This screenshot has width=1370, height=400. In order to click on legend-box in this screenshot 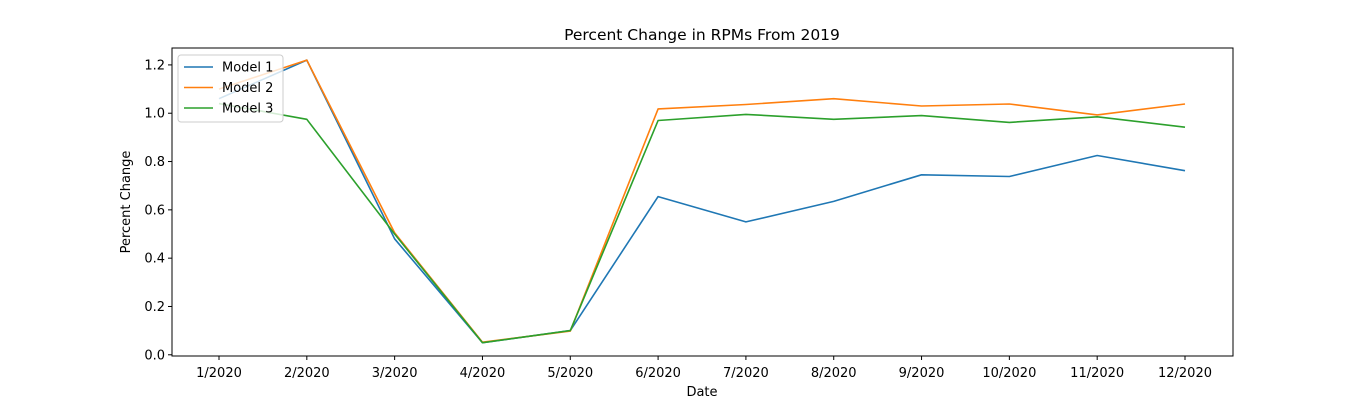, I will do `click(230, 88)`.